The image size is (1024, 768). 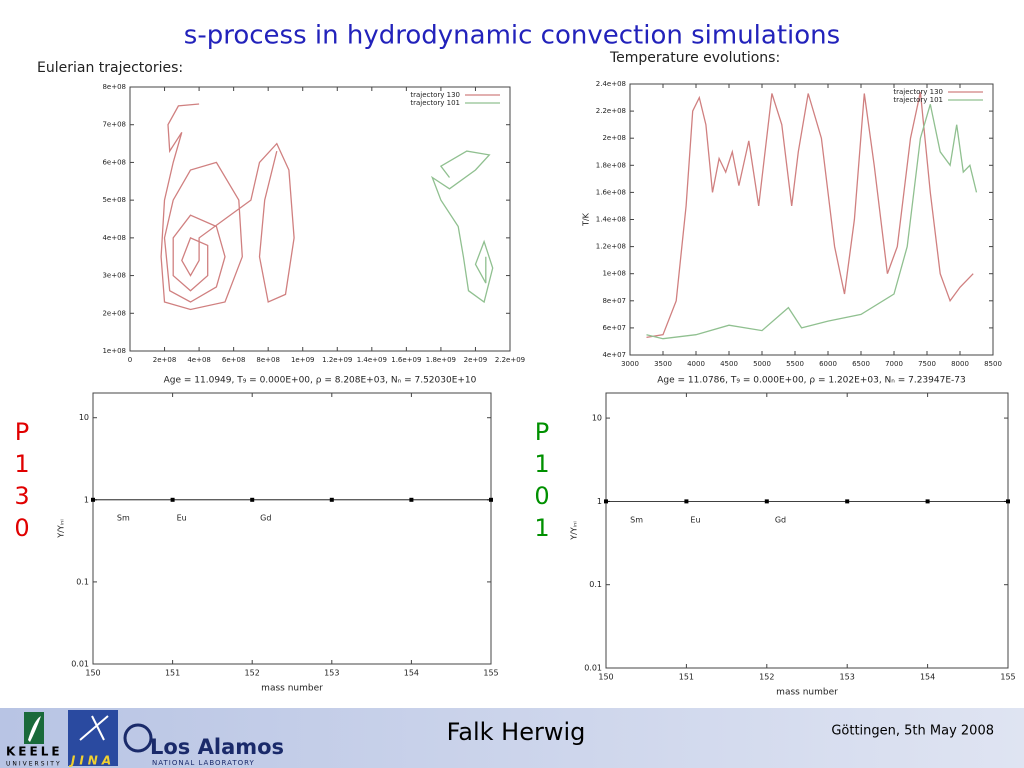 What do you see at coordinates (614, 301) in the screenshot?
I see `y-tick-label: 8e+07` at bounding box center [614, 301].